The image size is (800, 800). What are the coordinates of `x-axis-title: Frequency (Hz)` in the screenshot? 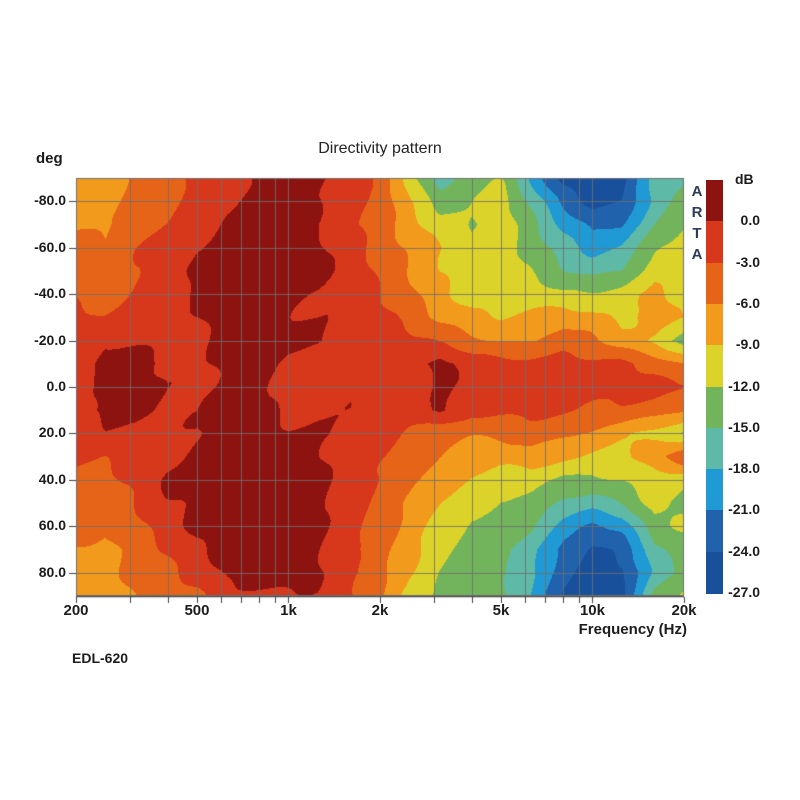 It's located at (632, 629).